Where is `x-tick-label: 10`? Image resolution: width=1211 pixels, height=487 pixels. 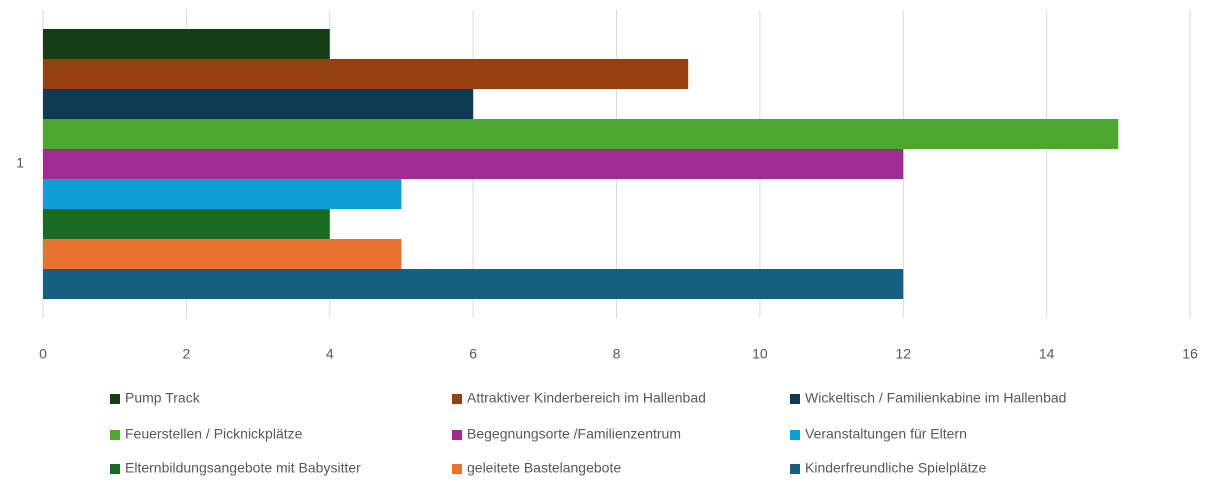 x-tick-label: 10 is located at coordinates (760, 354).